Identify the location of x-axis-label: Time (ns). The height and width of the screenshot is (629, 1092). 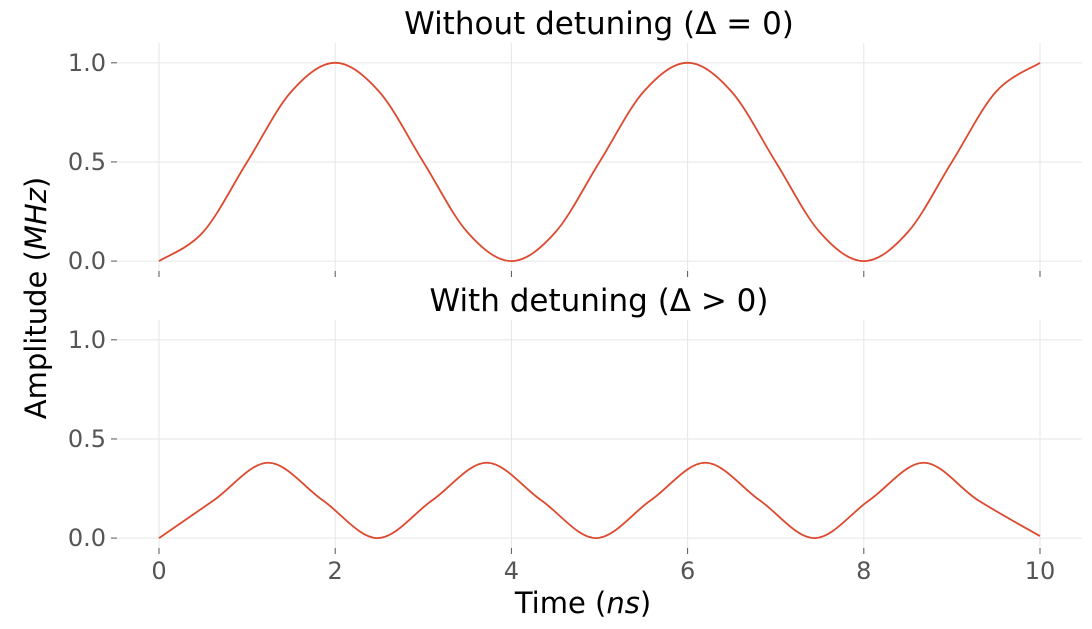
(582, 603).